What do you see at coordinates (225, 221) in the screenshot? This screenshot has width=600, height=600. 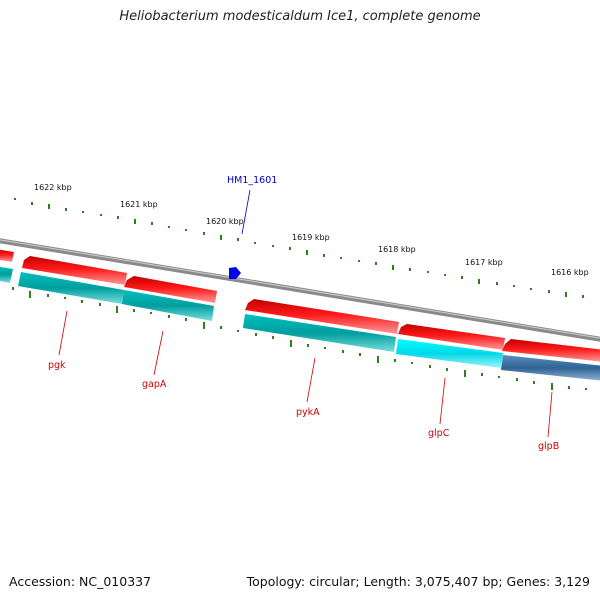 I see `kbp-label: 1620 kbp` at bounding box center [225, 221].